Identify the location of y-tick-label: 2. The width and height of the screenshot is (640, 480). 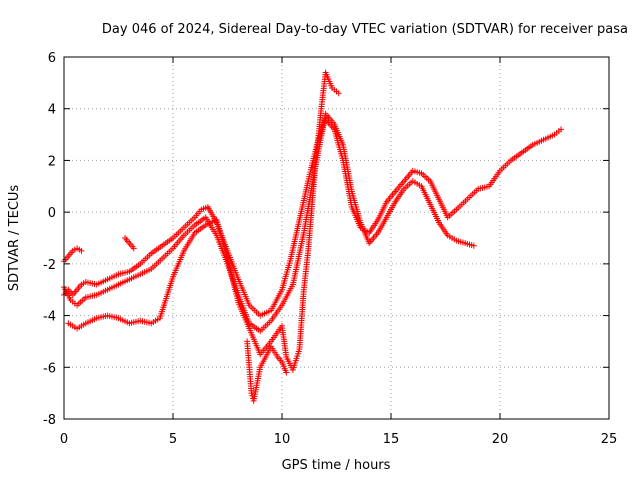
(52, 161).